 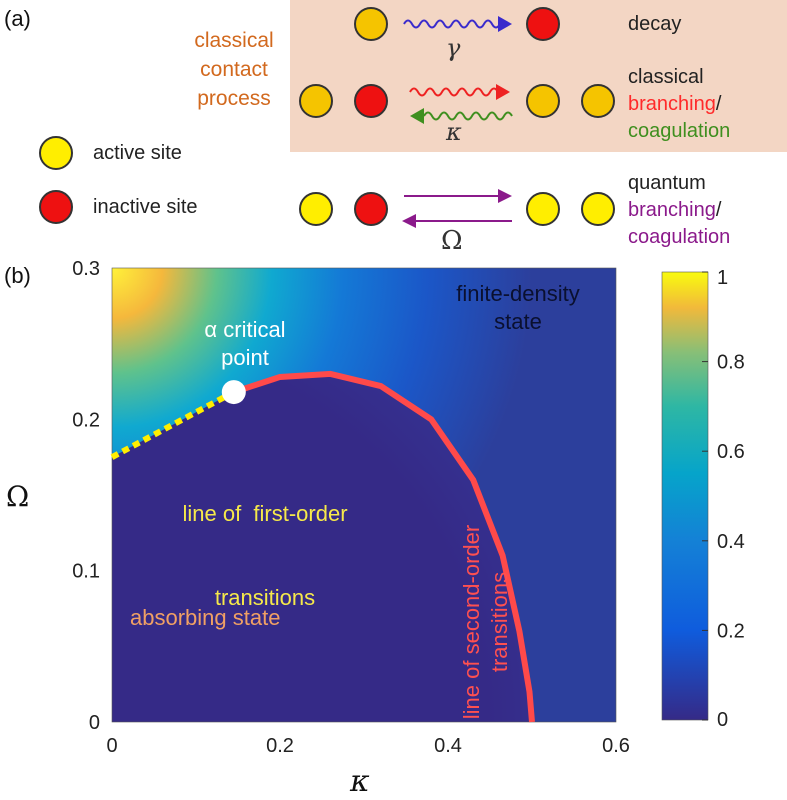 What do you see at coordinates (245, 329) in the screenshot?
I see `label-line: α critical` at bounding box center [245, 329].